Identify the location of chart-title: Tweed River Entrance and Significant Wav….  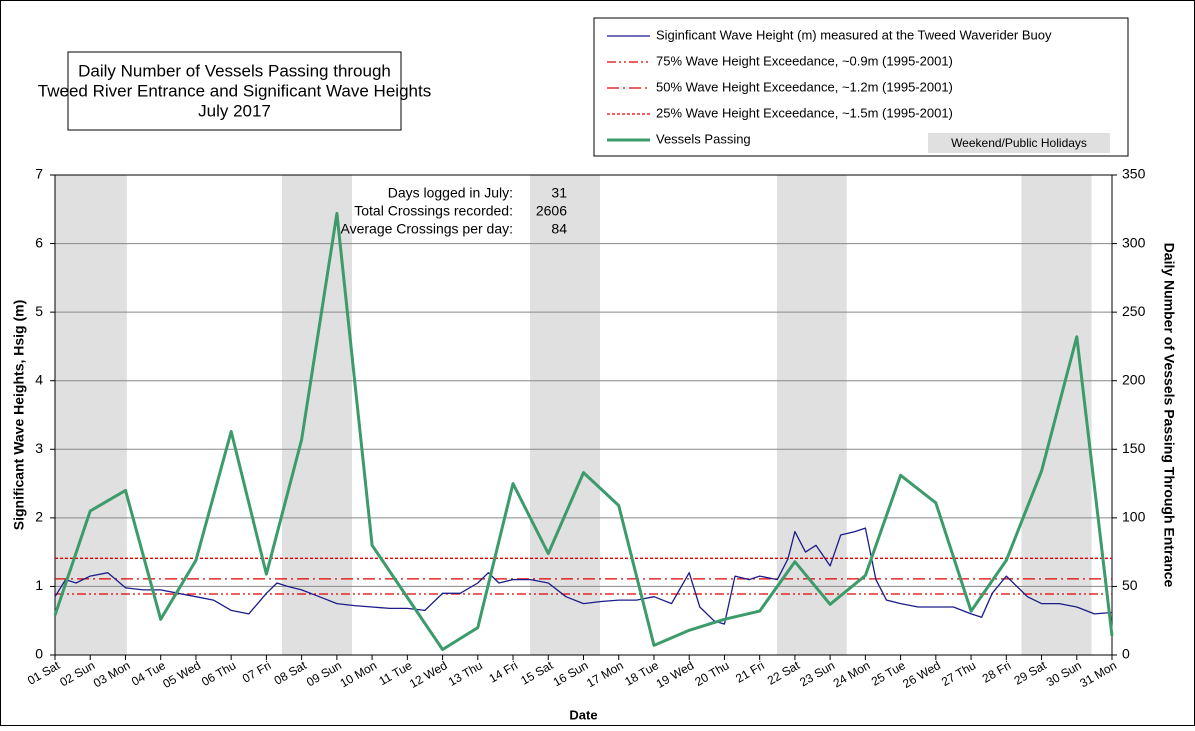
(234, 90).